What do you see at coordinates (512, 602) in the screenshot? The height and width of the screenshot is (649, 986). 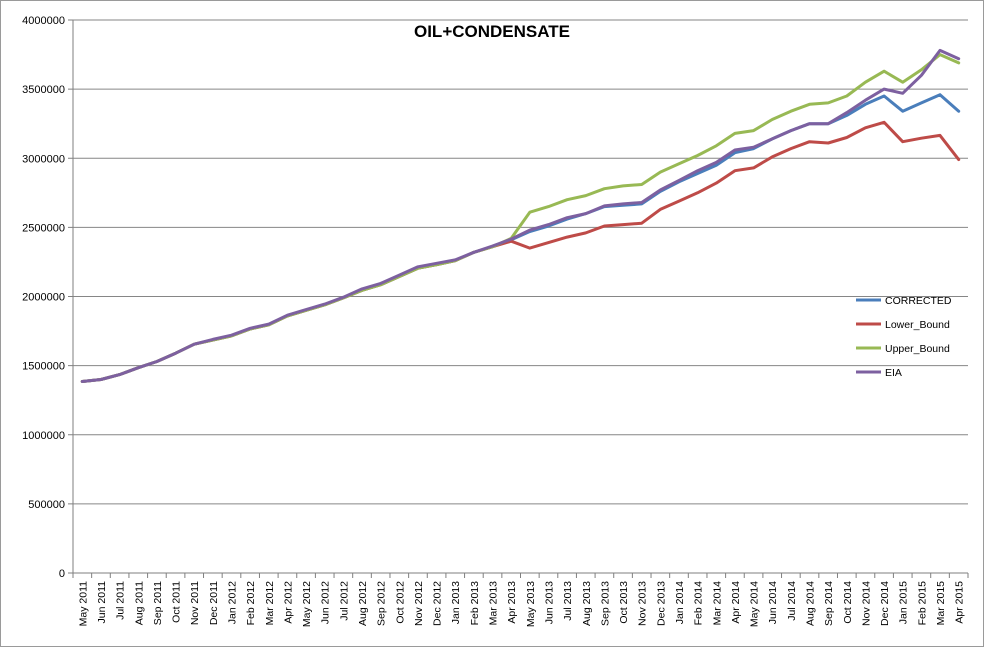 I see `x-tick-label: Apr 2013` at bounding box center [512, 602].